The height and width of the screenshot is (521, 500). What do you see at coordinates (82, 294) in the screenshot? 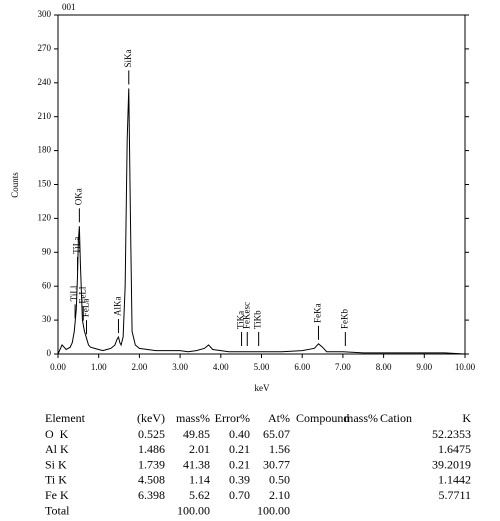
I see `peak-label: FeLl` at bounding box center [82, 294].